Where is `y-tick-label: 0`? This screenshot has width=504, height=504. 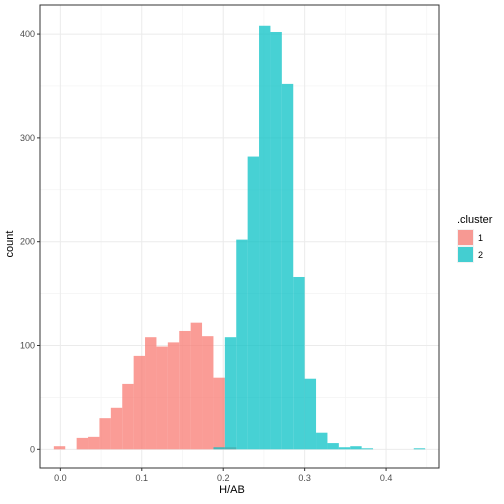 y-tick-label: 0 is located at coordinates (32, 449).